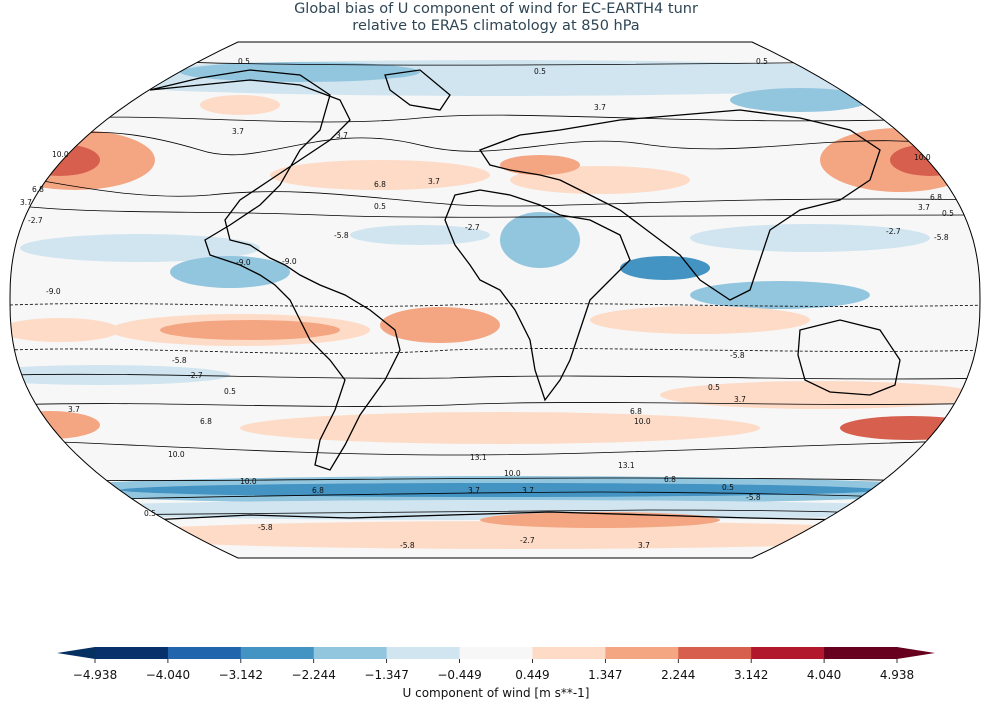  What do you see at coordinates (824, 675) in the screenshot?
I see `colorbar-tick-label: 4.040` at bounding box center [824, 675].